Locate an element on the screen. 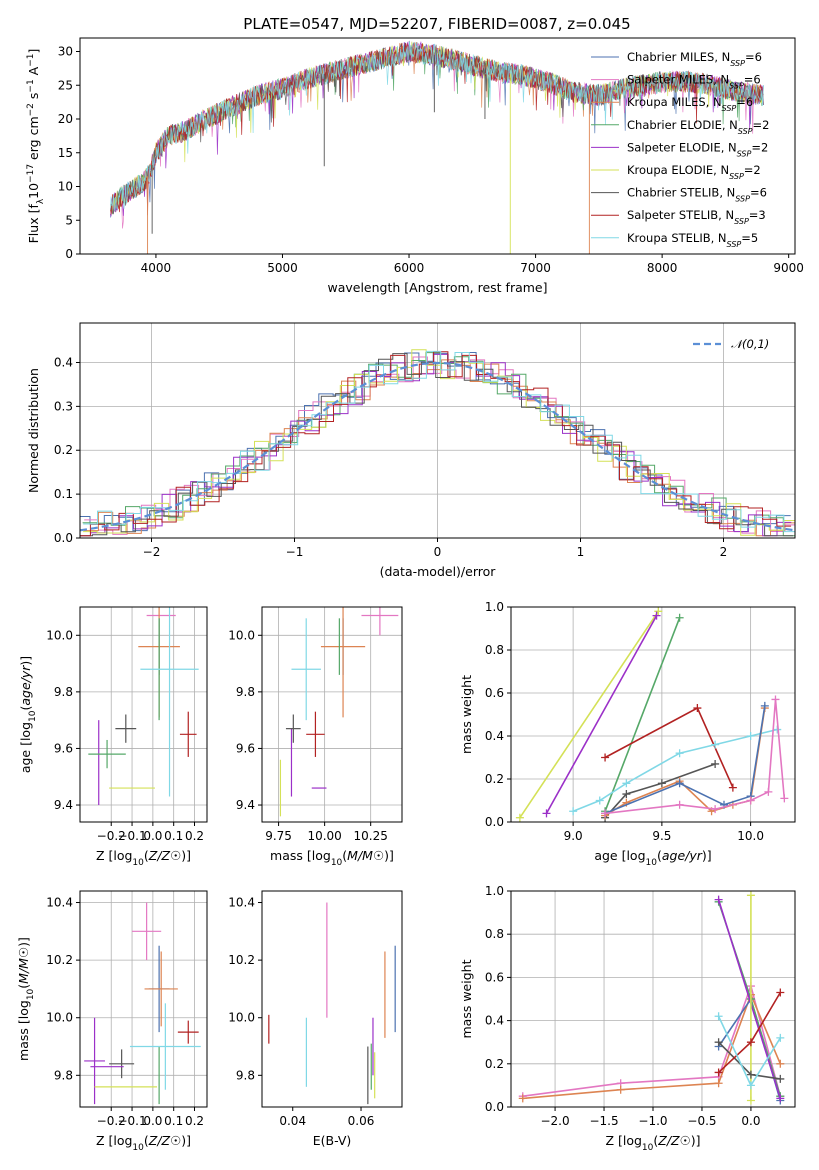 Image resolution: width=819 pixels, height=1170 pixels. y-axis-label-part: −1 is located at coordinates (31, 60).